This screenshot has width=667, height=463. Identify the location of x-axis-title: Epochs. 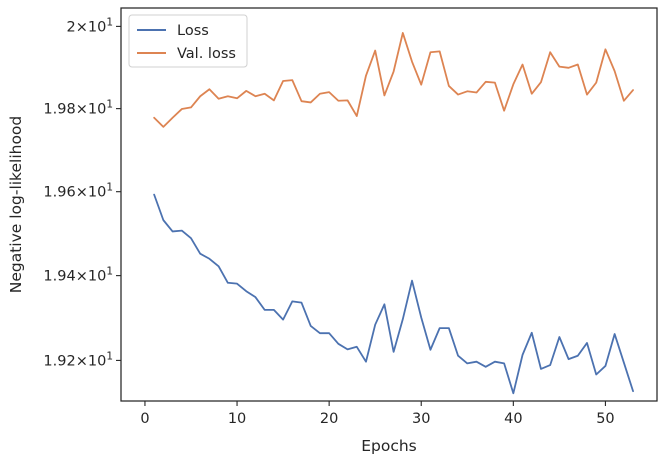
(389, 446).